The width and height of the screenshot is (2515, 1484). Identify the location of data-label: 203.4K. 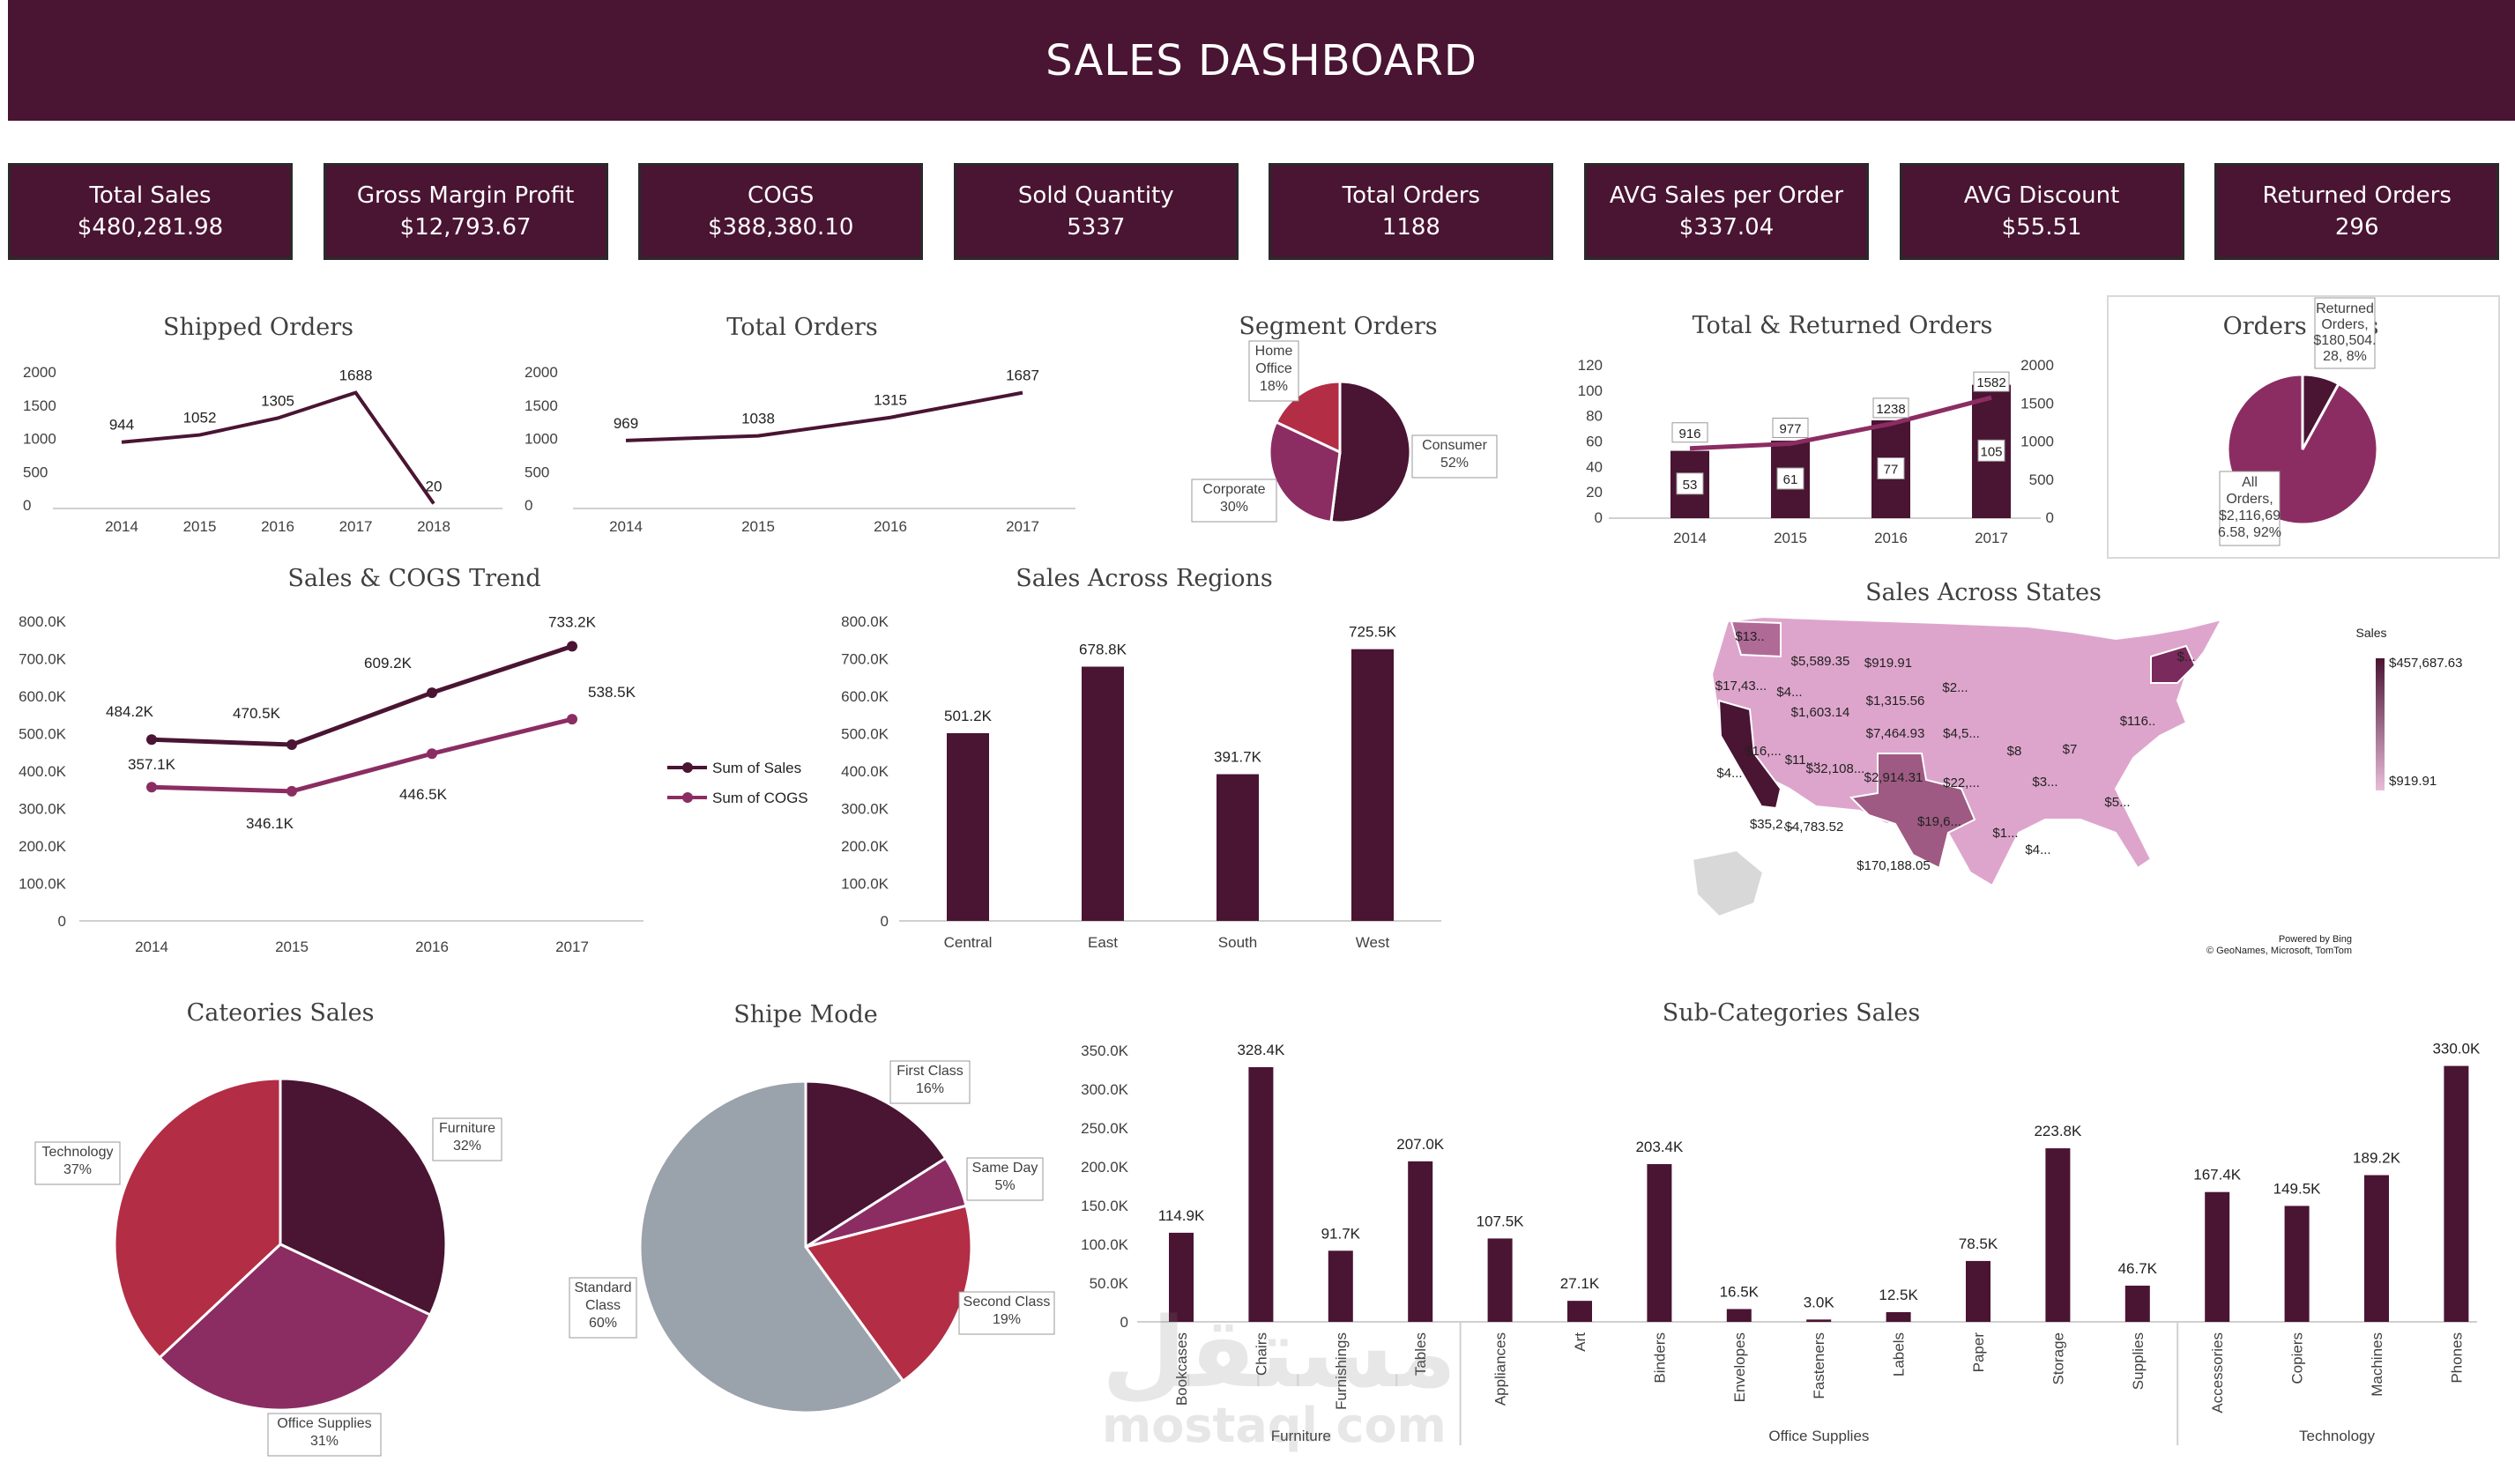
(1659, 1147).